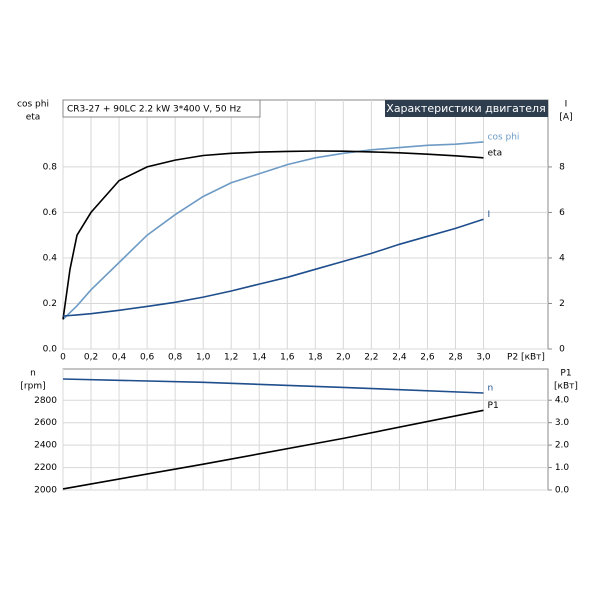 Image resolution: width=600 pixels, height=604 pixels. What do you see at coordinates (562, 446) in the screenshot?
I see `y2-tick-label: 2.0` at bounding box center [562, 446].